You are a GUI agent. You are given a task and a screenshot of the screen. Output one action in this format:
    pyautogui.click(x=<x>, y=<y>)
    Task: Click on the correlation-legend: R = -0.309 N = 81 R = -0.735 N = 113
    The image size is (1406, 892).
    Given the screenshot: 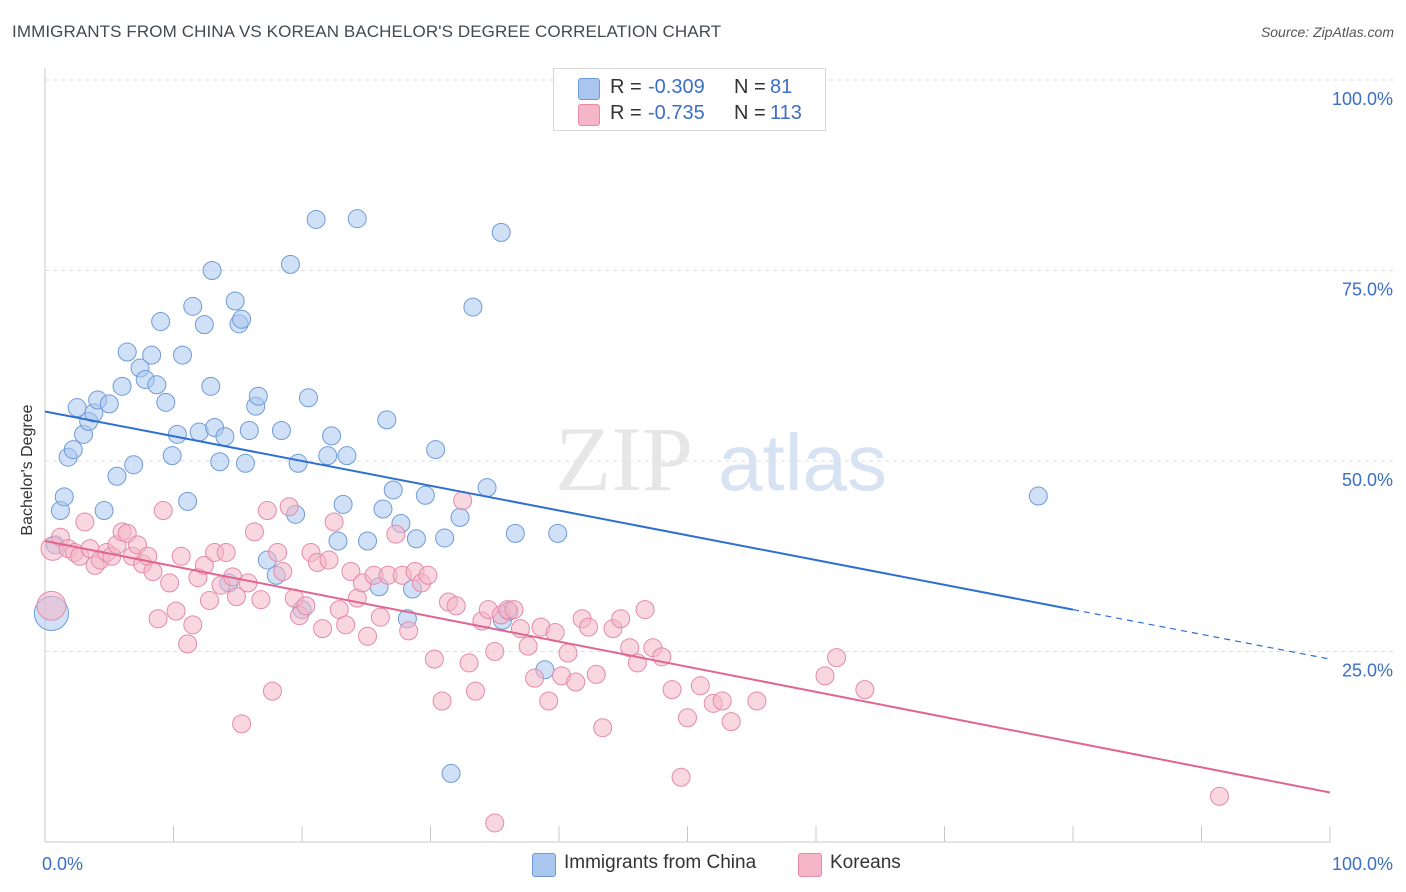 What is the action you would take?
    pyautogui.click(x=689, y=99)
    